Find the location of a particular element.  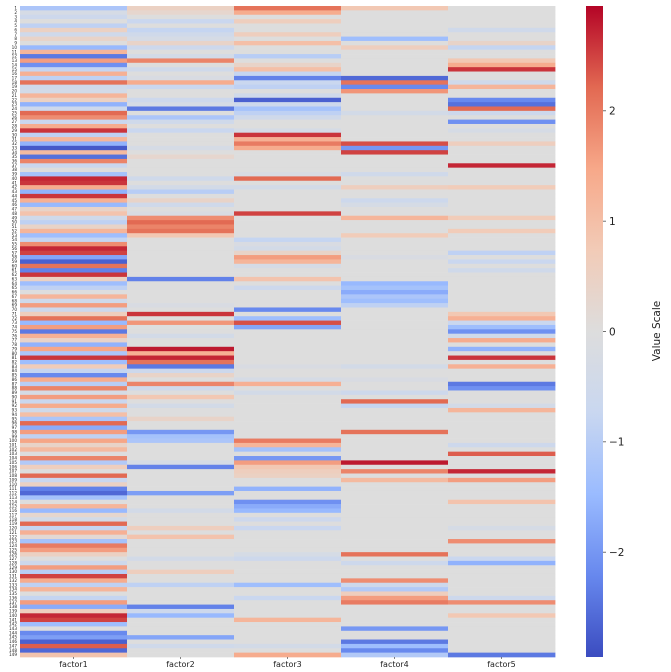

row-tick-label: 20 is located at coordinates (15, 91).